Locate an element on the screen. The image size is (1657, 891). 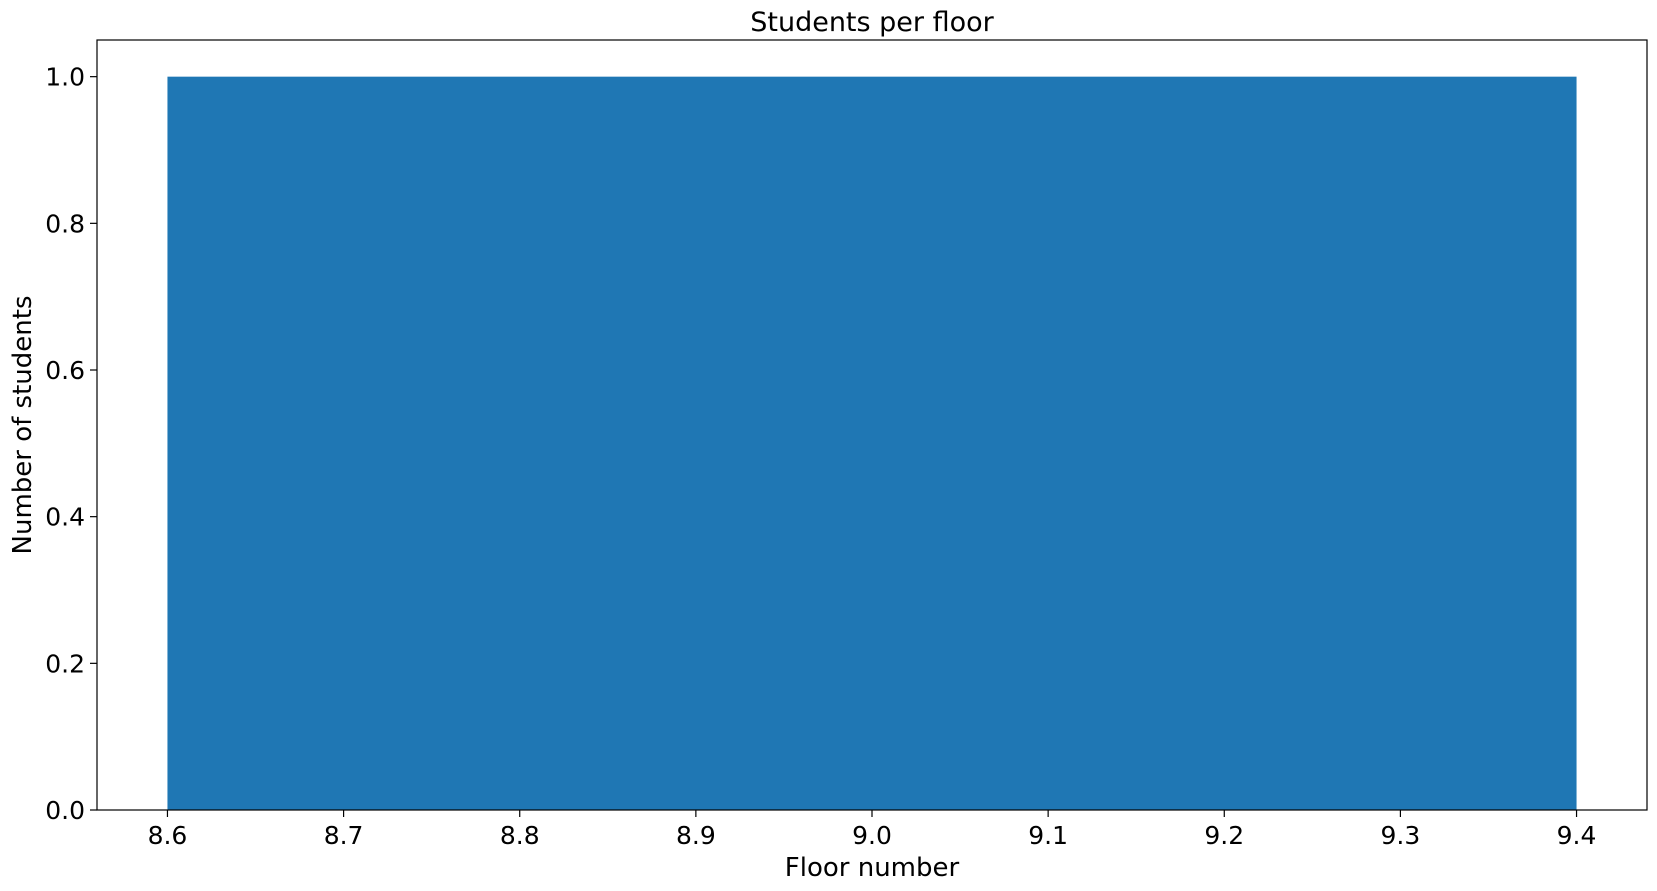
x-axis-ticks: 8.6 8.7 8.8 8.9 9.0 9.1 9.2 9.3 9.4 is located at coordinates (872, 830).